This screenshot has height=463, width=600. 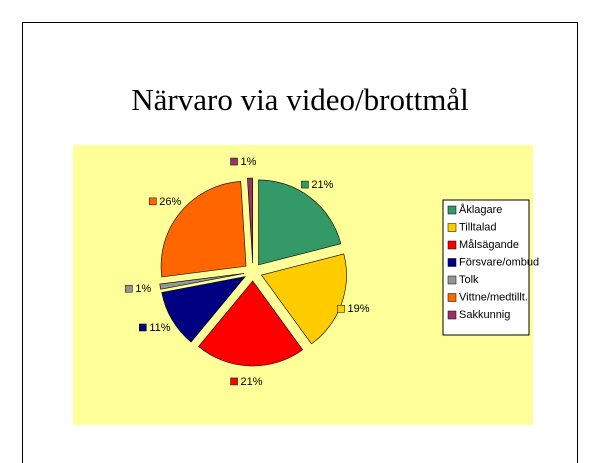 What do you see at coordinates (469, 280) in the screenshot?
I see `legend-label: Tolk` at bounding box center [469, 280].